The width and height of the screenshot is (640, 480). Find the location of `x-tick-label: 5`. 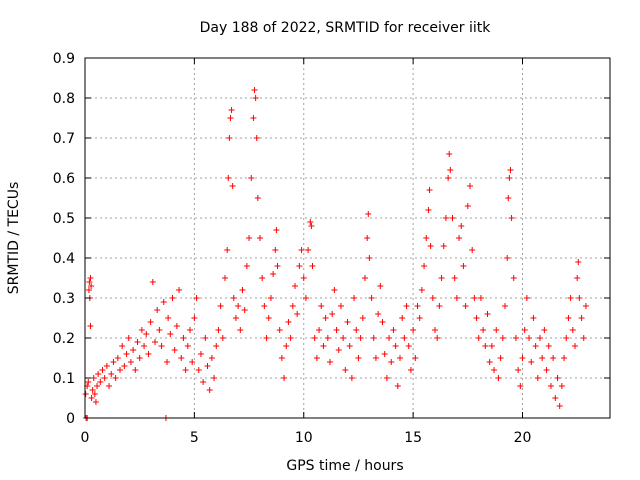

x-tick-label: 5 is located at coordinates (194, 438).